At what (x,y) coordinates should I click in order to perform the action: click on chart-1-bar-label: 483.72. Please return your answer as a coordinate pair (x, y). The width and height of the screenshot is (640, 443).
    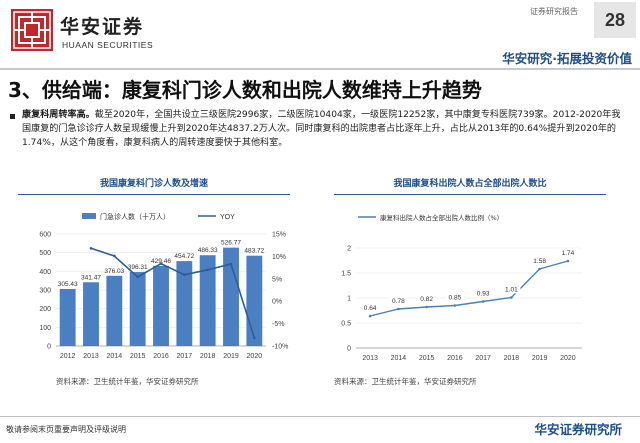
    Looking at the image, I should click on (254, 251).